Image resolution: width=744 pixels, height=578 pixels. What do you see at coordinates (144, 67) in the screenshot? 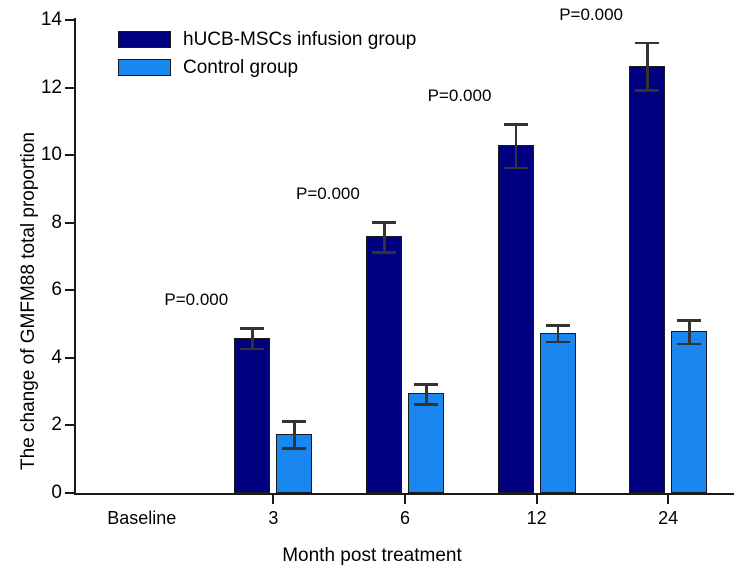
I see `legend-swatch-control-icon` at bounding box center [144, 67].